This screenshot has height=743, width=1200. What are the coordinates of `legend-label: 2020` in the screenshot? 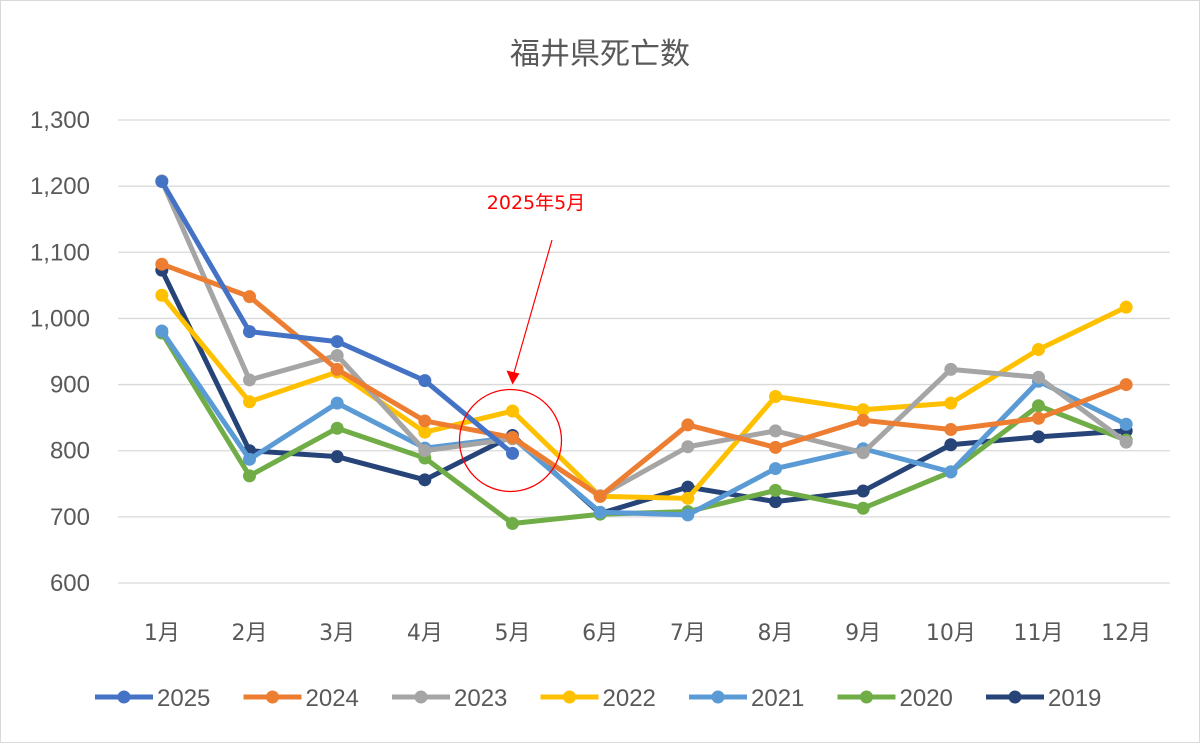 It's located at (926, 698).